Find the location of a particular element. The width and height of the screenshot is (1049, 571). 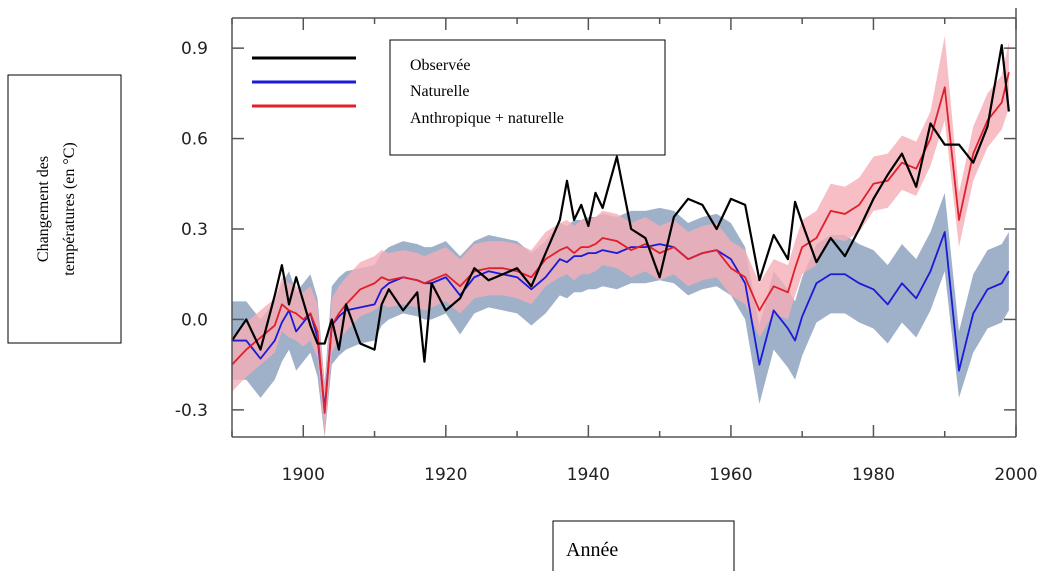

y-axis-label-line1: Changement des is located at coordinates (43, 209).